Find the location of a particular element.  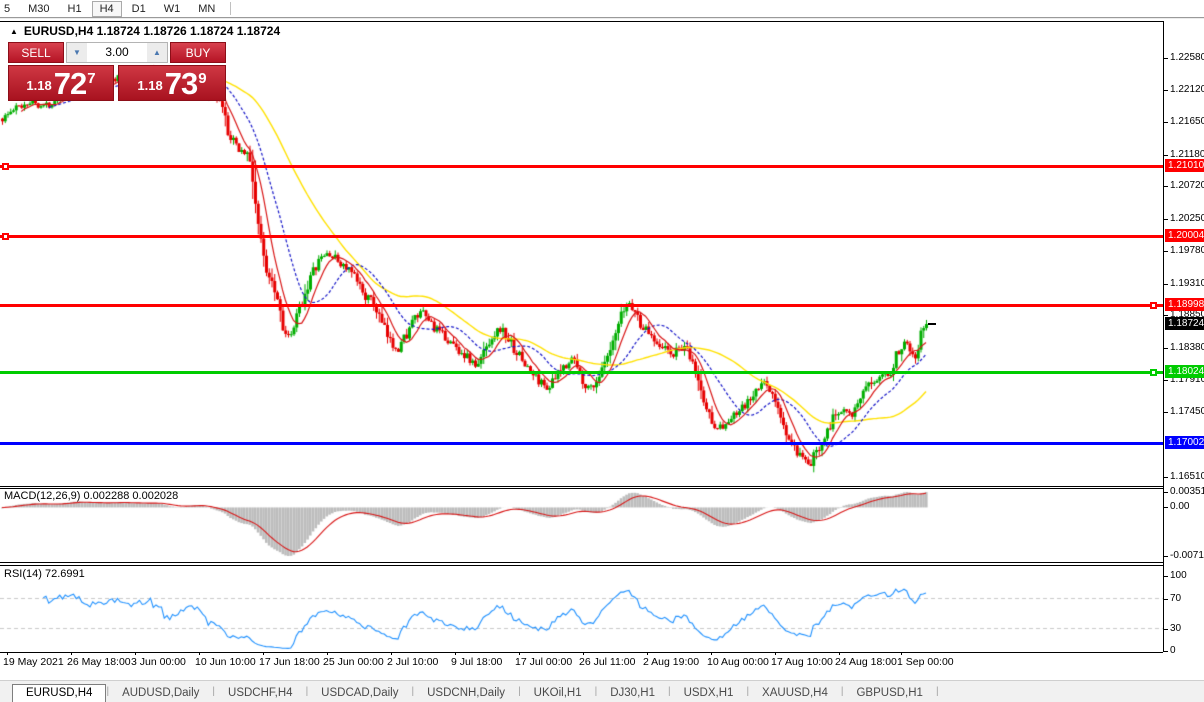

rsi-indicator-canvas is located at coordinates (581, 608).